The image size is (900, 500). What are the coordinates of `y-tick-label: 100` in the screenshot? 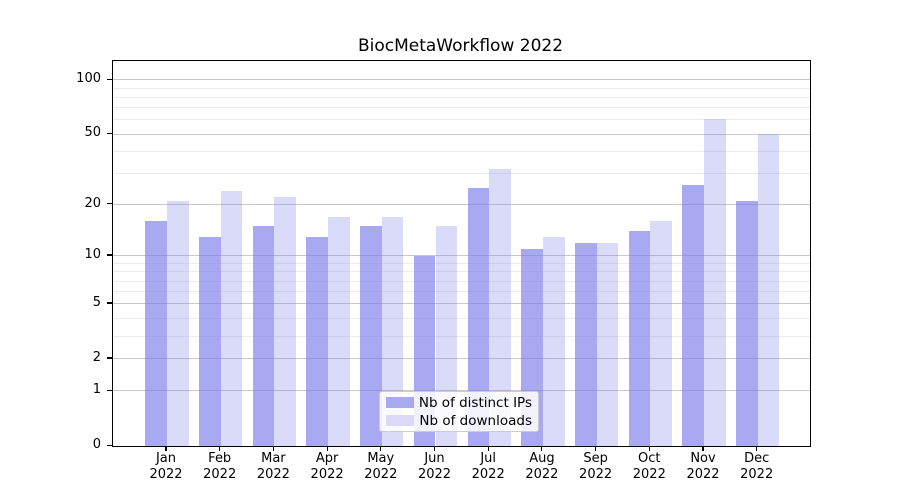 It's located at (88, 78).